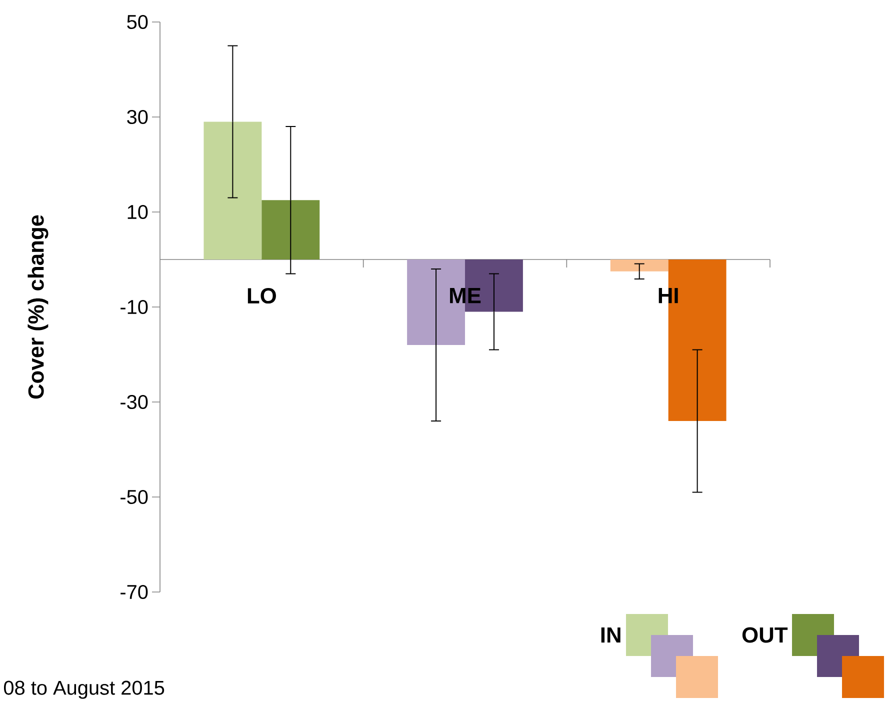 The height and width of the screenshot is (702, 887). What do you see at coordinates (134, 592) in the screenshot?
I see `y-tick-label: -70` at bounding box center [134, 592].